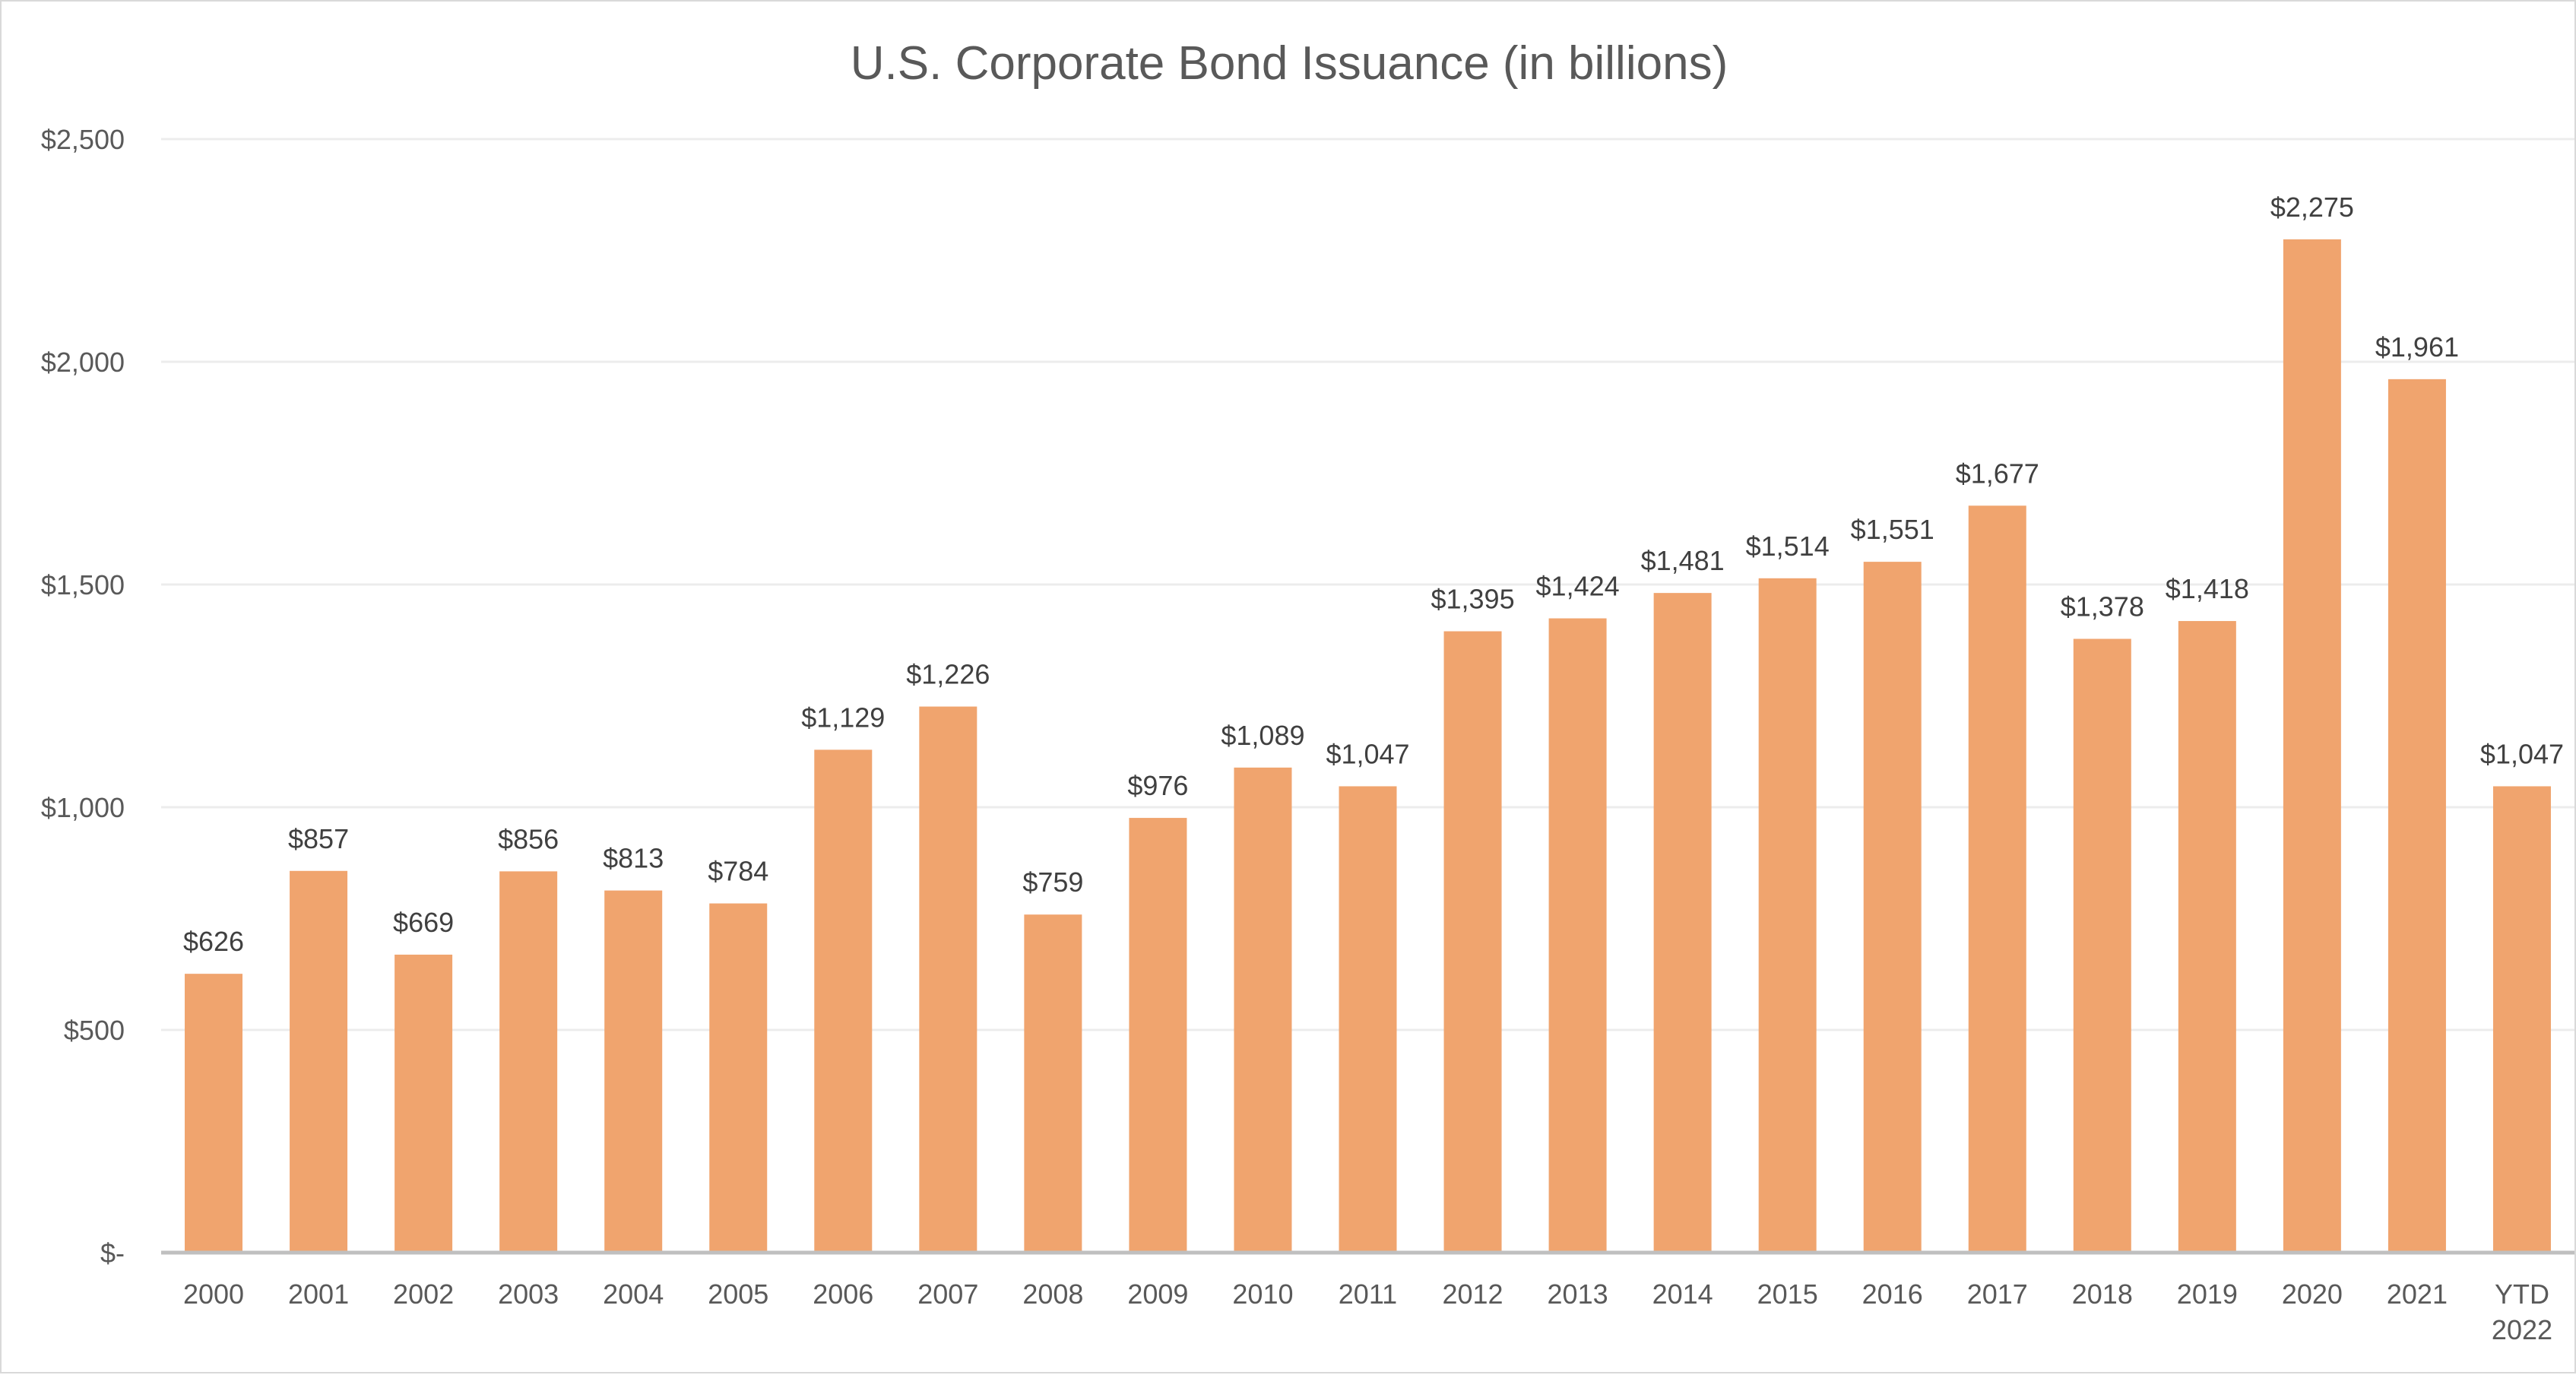  What do you see at coordinates (83, 362) in the screenshot?
I see `y-tick-label: $2,000` at bounding box center [83, 362].